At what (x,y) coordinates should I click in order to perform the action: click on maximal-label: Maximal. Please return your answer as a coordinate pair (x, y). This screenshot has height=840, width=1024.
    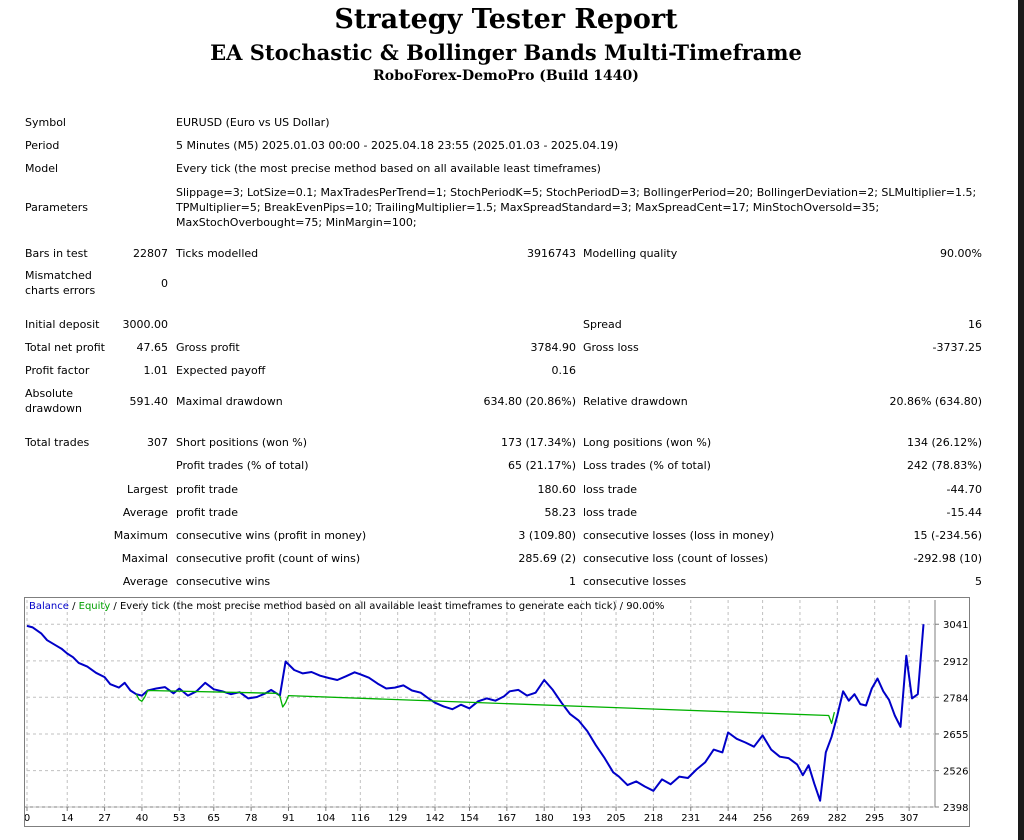
    Looking at the image, I should click on (144, 558).